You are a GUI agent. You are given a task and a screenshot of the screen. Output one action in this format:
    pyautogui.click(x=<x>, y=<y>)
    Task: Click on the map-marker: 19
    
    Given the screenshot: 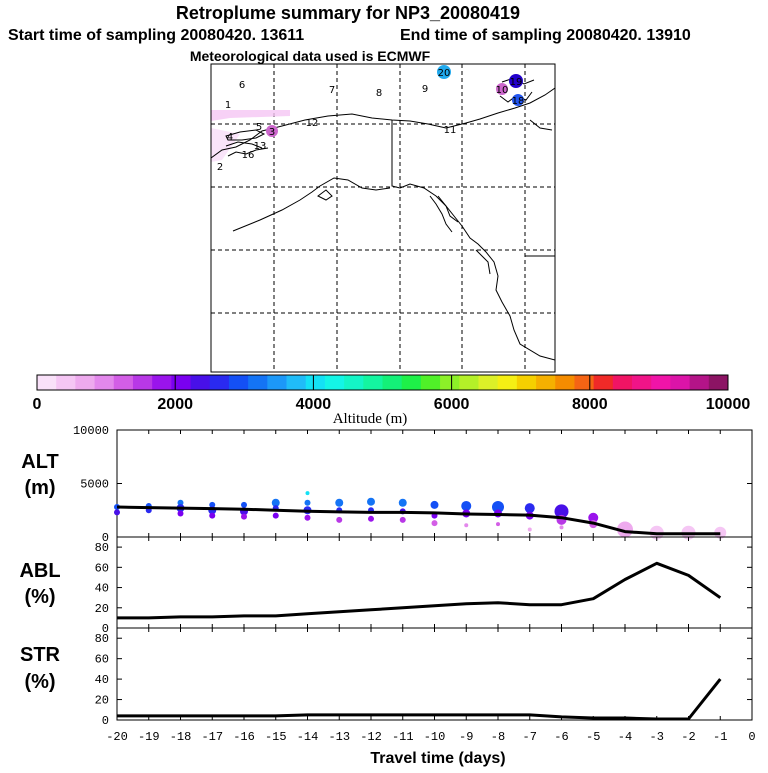 What is the action you would take?
    pyautogui.click(x=516, y=81)
    